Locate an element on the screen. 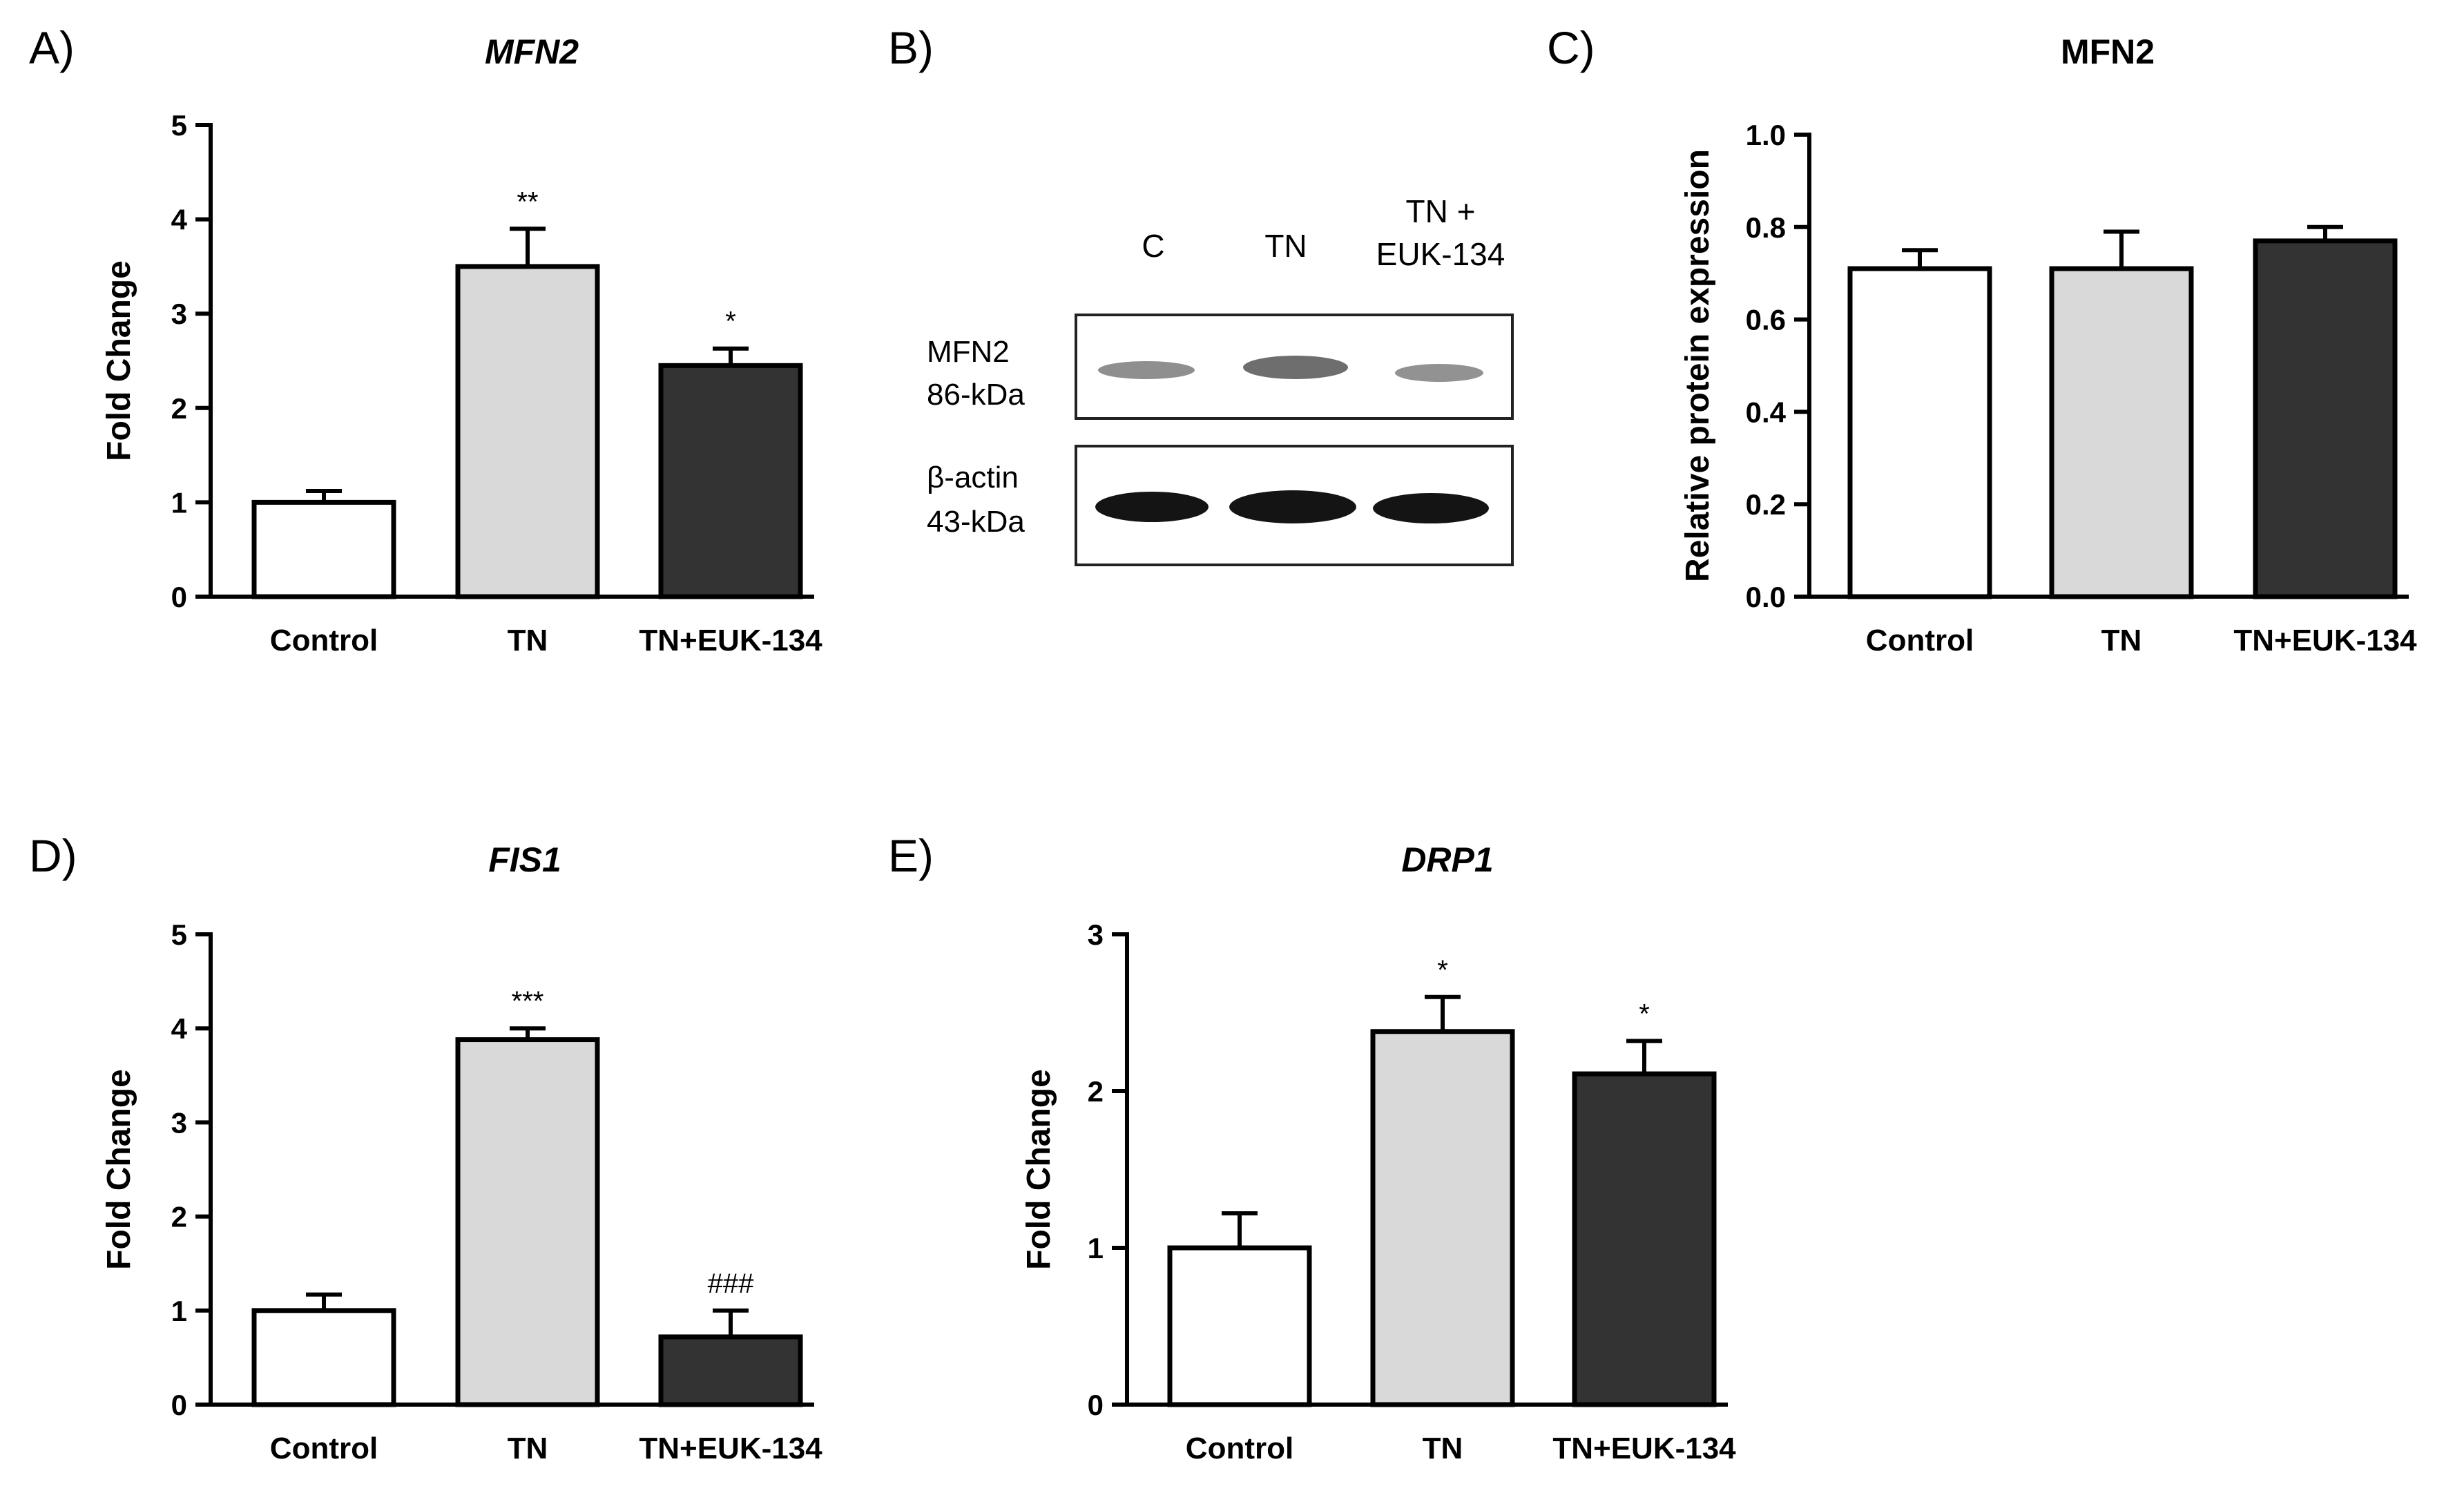  y-tick-label: 0.6 is located at coordinates (1766, 320).